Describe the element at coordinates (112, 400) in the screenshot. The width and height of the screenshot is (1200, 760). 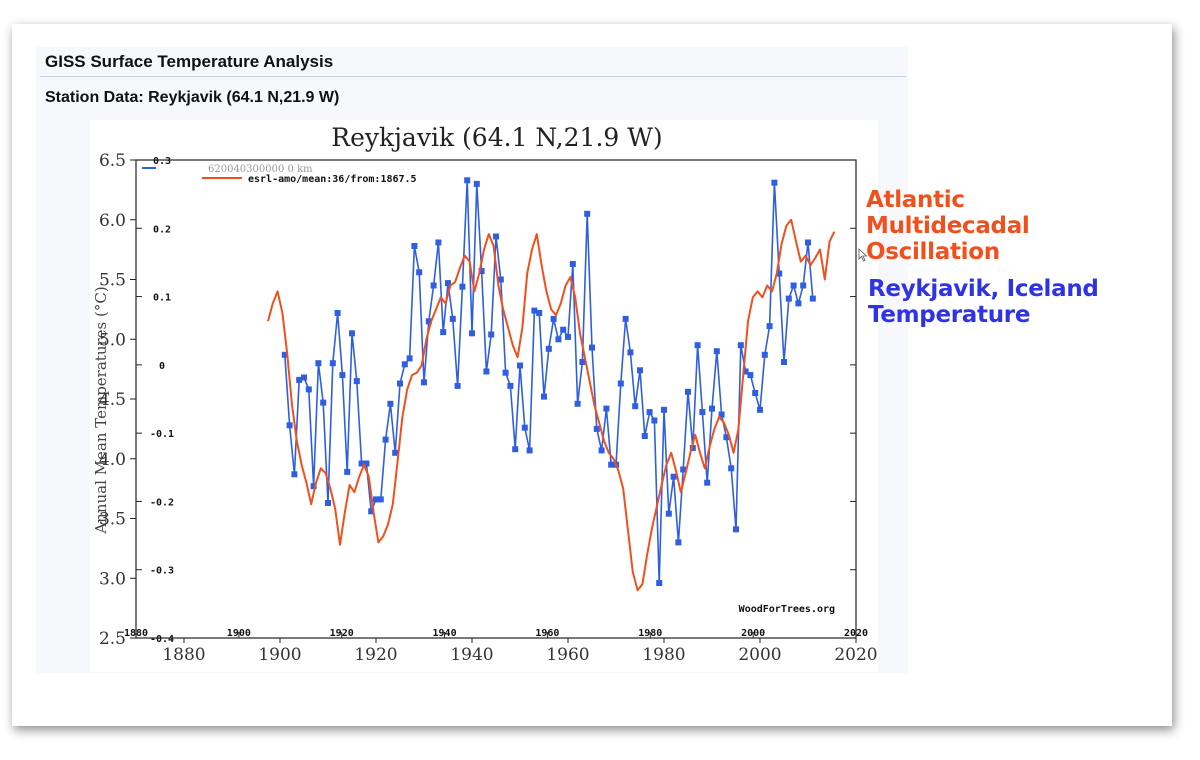
I see `y-tick-label: 4.5` at that location.